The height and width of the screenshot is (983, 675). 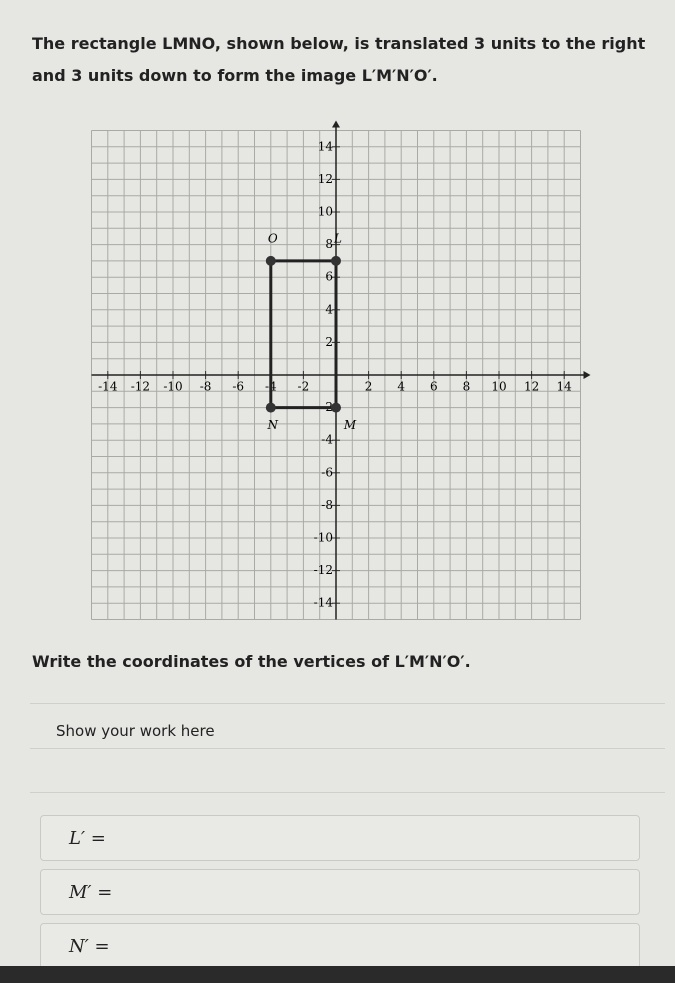 I want to click on y-tick-label: 6, so click(x=329, y=277).